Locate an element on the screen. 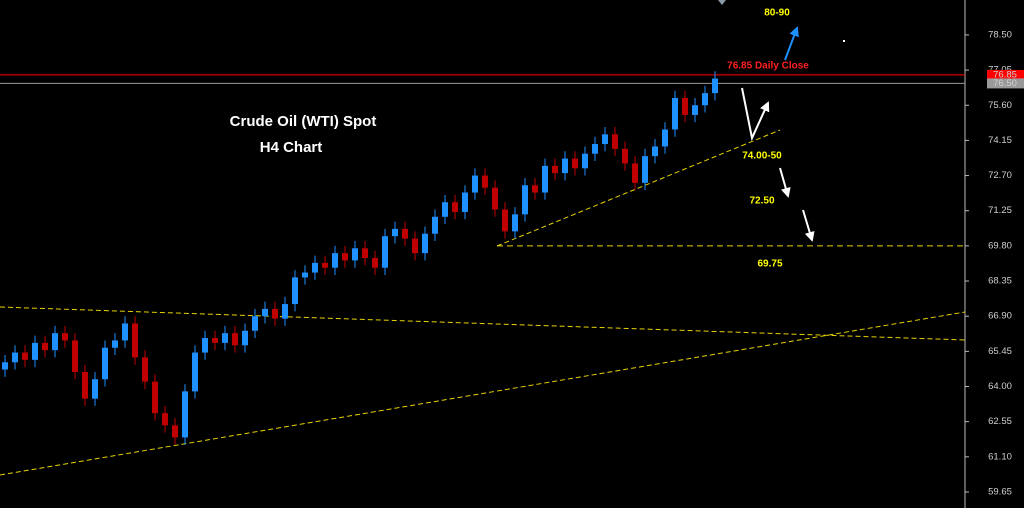  y-tick-label: 75.60 is located at coordinates (1000, 105).